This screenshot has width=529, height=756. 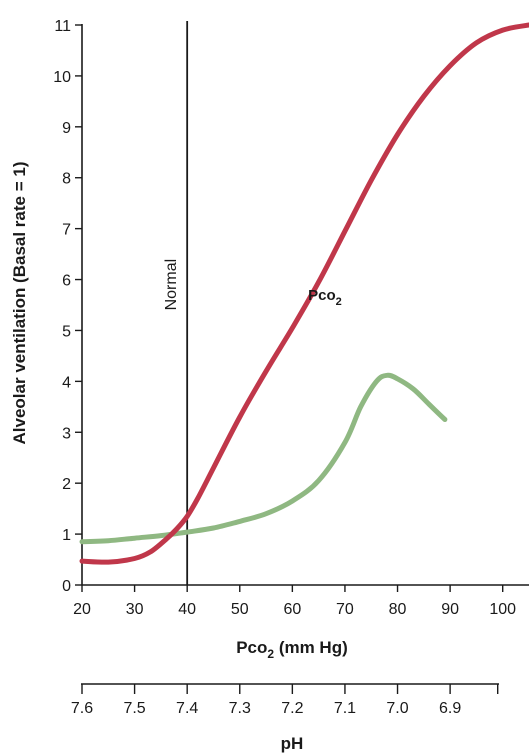 What do you see at coordinates (450, 609) in the screenshot?
I see `x-tick-label-90: 90` at bounding box center [450, 609].